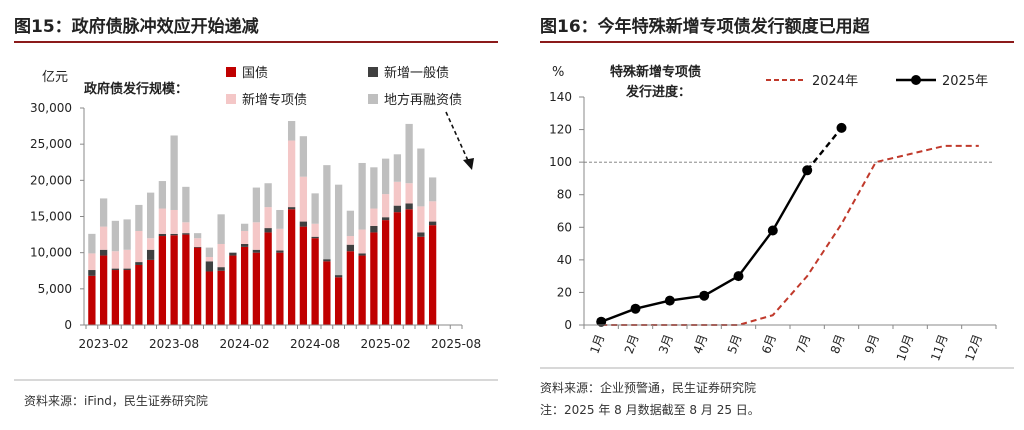 The image size is (1024, 430). What do you see at coordinates (650, 409) in the screenshot?
I see `right-note: 注：2025 年 8 月数据截至 8 月 25 日。` at bounding box center [650, 409].